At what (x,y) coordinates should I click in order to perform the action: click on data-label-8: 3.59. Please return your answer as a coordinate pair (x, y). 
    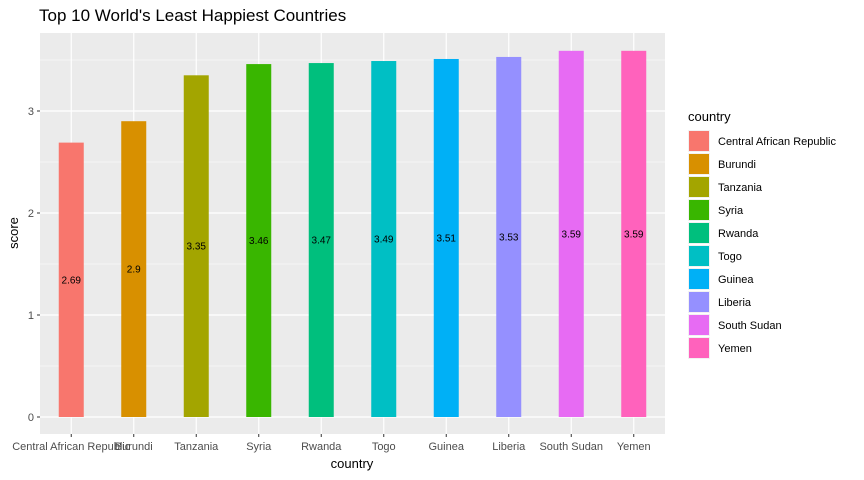
    Looking at the image, I should click on (572, 234).